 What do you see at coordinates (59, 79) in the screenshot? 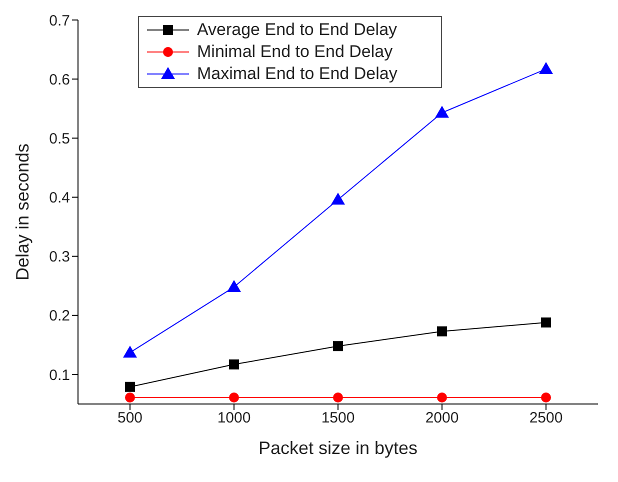
I see `y-tick-label: 0.6` at bounding box center [59, 79].